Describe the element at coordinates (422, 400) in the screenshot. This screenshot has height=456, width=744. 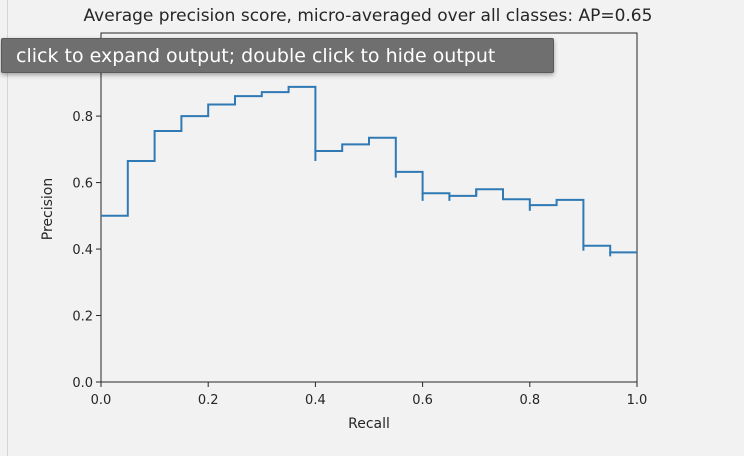
I see `x-tick-label: 0.6` at that location.